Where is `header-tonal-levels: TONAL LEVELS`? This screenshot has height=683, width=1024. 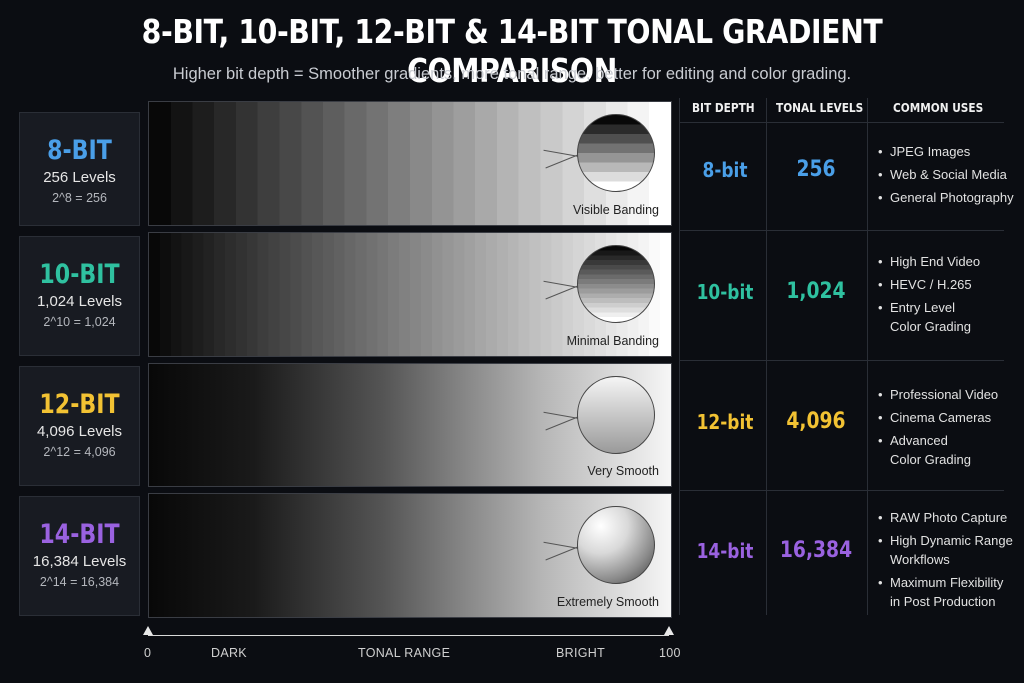 header-tonal-levels: TONAL LEVELS is located at coordinates (820, 108).